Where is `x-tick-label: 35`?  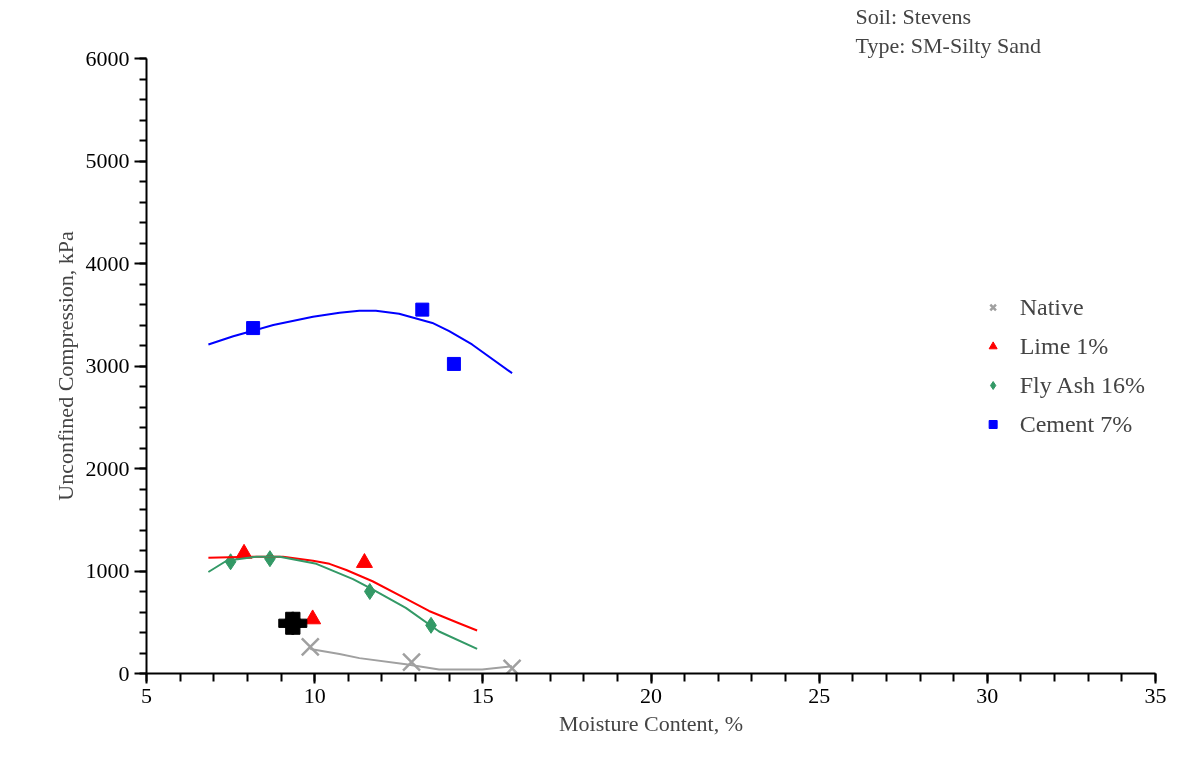
x-tick-label: 35 is located at coordinates (1155, 695).